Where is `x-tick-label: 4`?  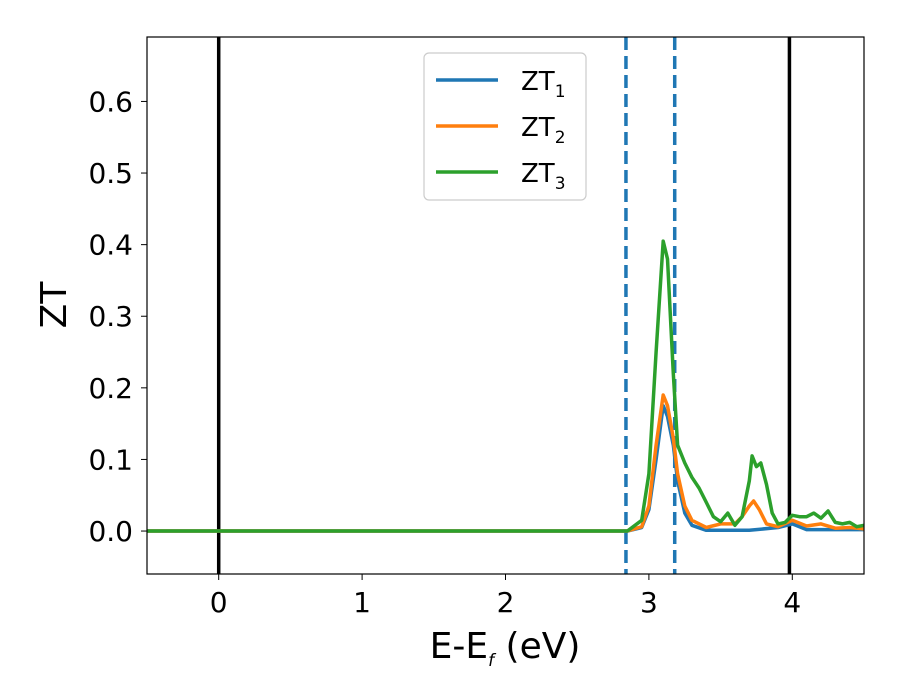 x-tick-label: 4 is located at coordinates (792, 602).